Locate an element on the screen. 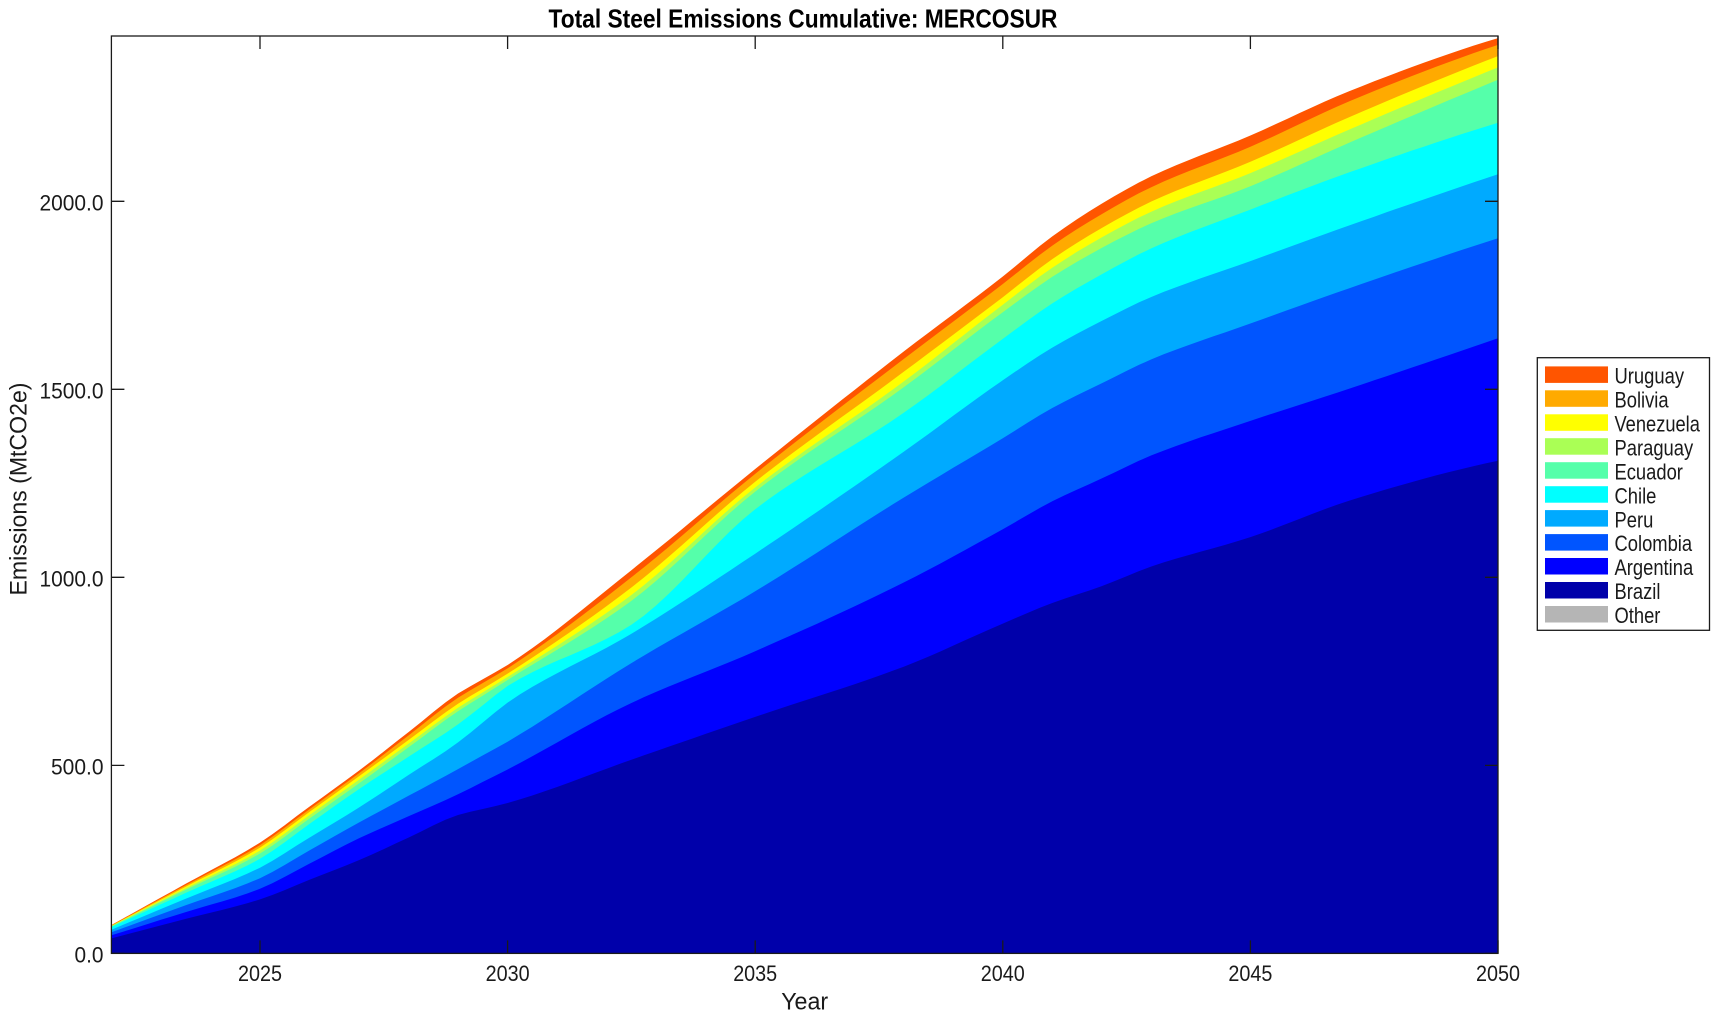 Image resolution: width=1720 pixels, height=1026 pixels. svg-text: 0.0 is located at coordinates (89, 955).